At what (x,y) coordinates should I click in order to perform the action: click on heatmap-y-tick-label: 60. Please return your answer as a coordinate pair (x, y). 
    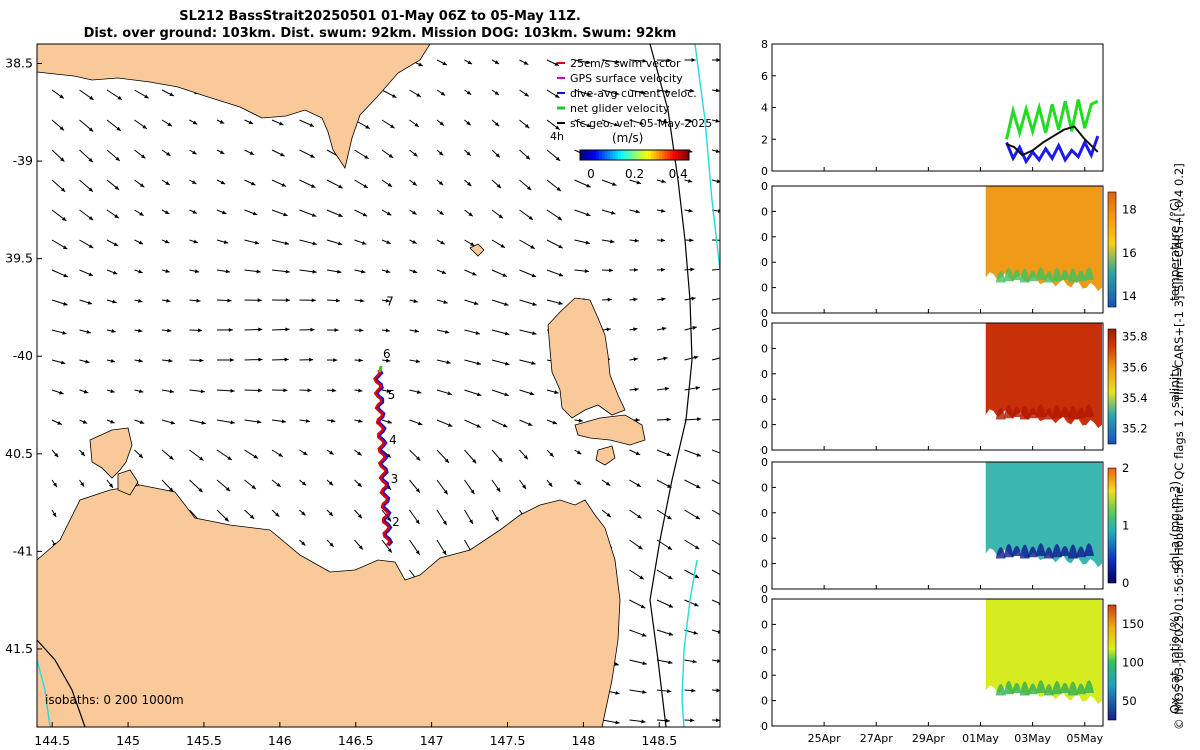
    Looking at the image, I should click on (764, 675).